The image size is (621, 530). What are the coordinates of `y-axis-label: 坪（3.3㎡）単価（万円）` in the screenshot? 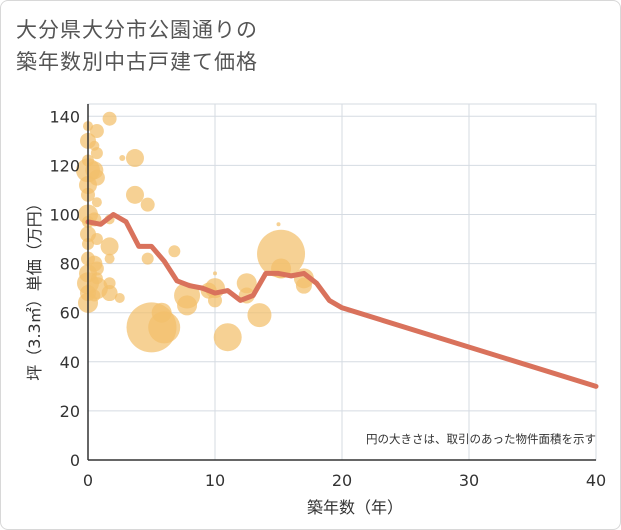 It's located at (34, 287).